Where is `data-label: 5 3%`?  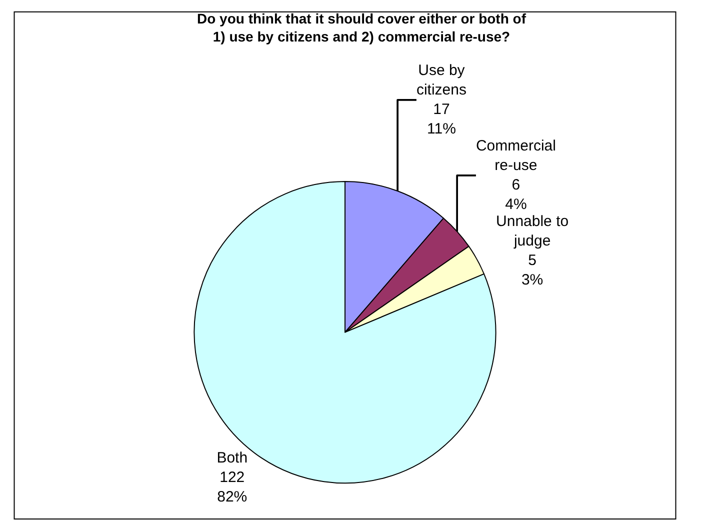
data-label: 5 3% is located at coordinates (532, 270).